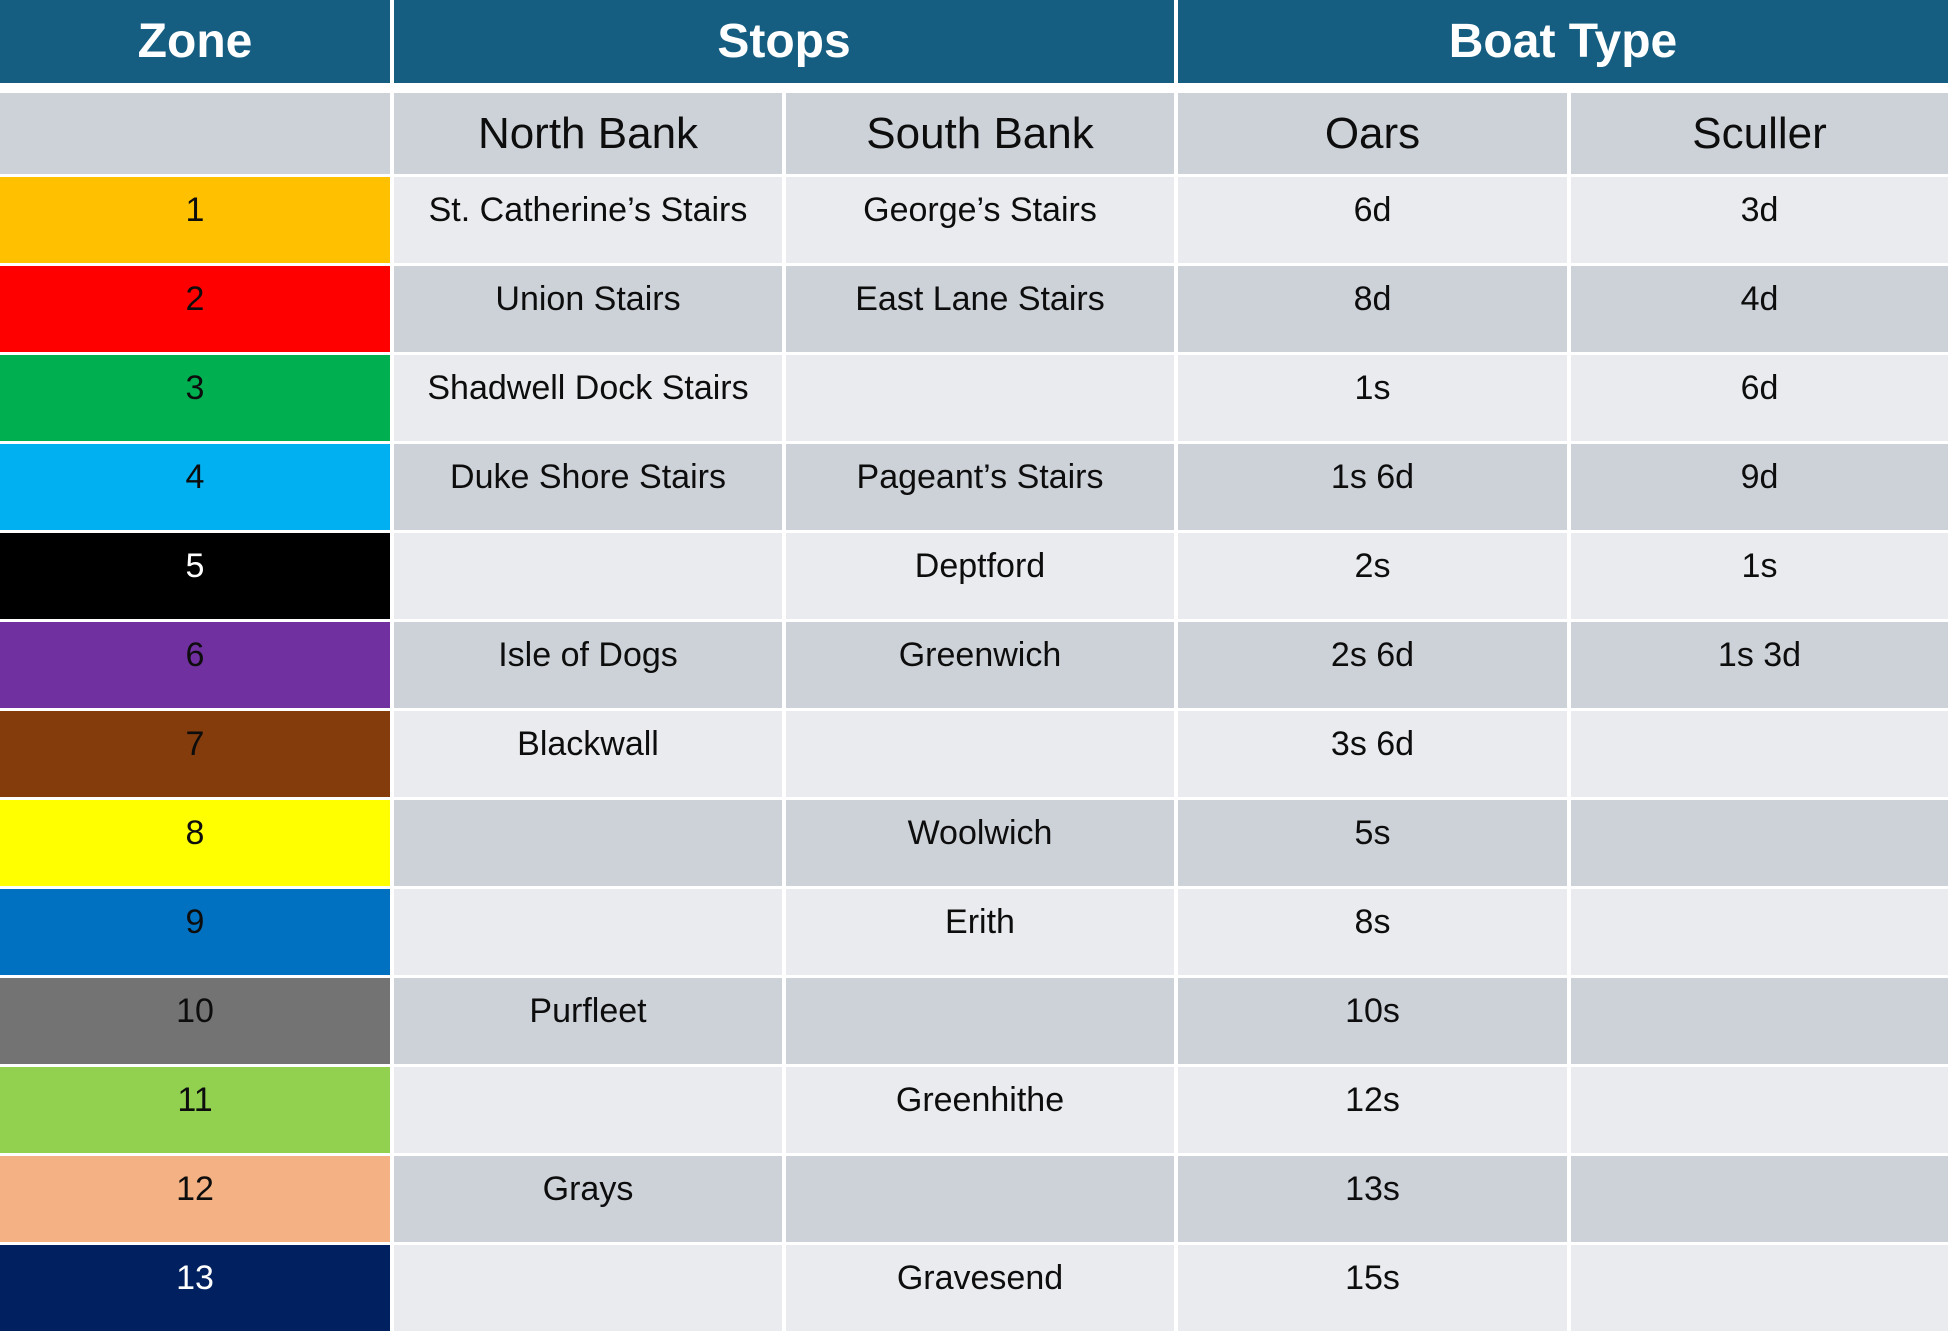 Image resolution: width=1948 pixels, height=1333 pixels. I want to click on sculler-cell: 1s, so click(1759, 577).